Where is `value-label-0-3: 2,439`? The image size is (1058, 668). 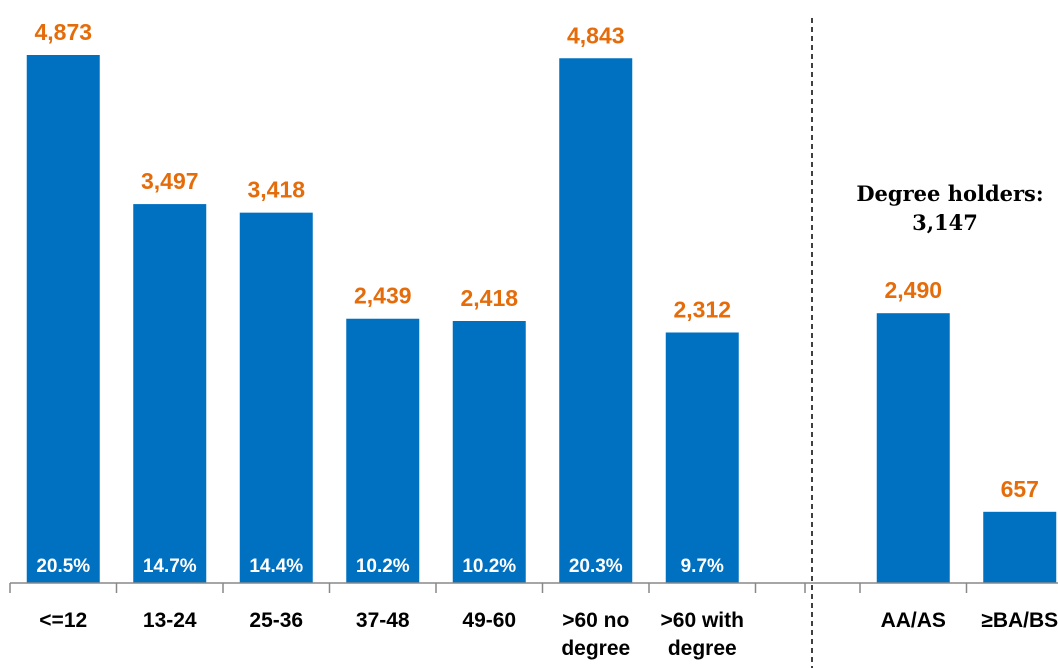 value-label-0-3: 2,439 is located at coordinates (383, 296).